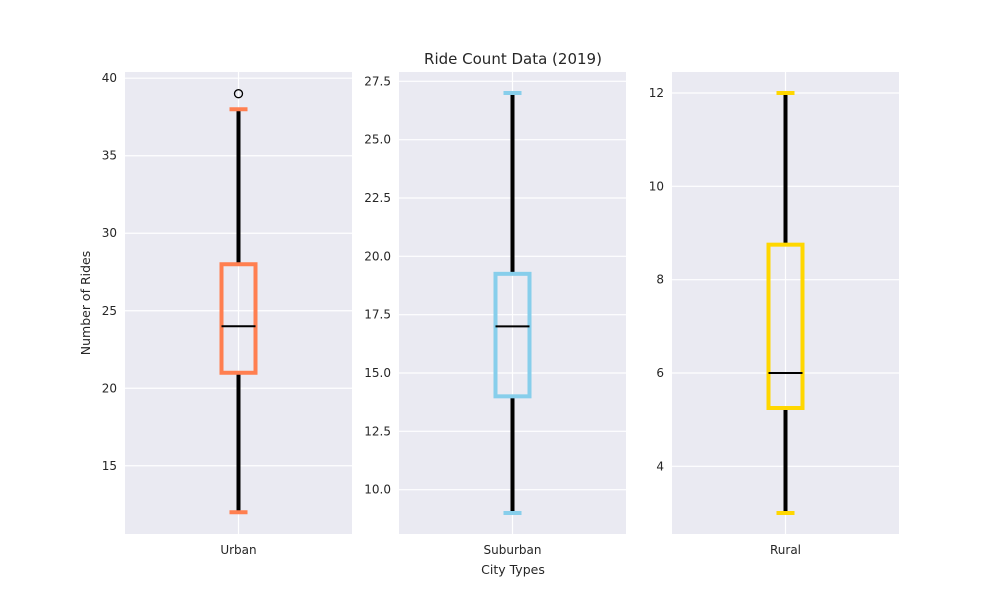  What do you see at coordinates (660, 466) in the screenshot?
I see `y-tick-label: 4` at bounding box center [660, 466].